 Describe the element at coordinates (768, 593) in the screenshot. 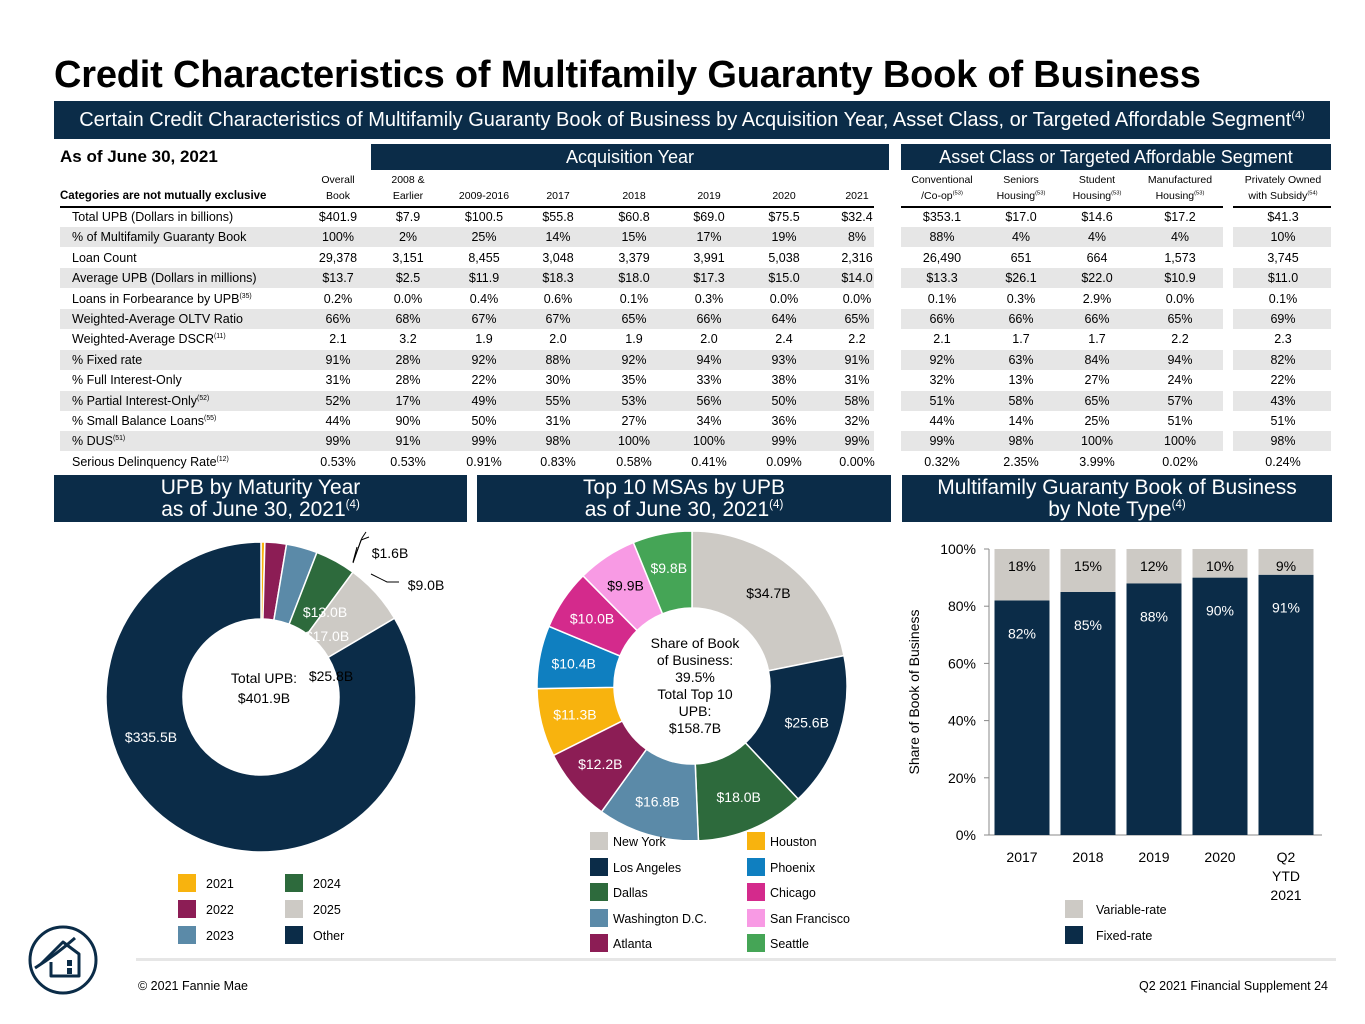

I see `donut-label-new-york: $34.7B` at that location.